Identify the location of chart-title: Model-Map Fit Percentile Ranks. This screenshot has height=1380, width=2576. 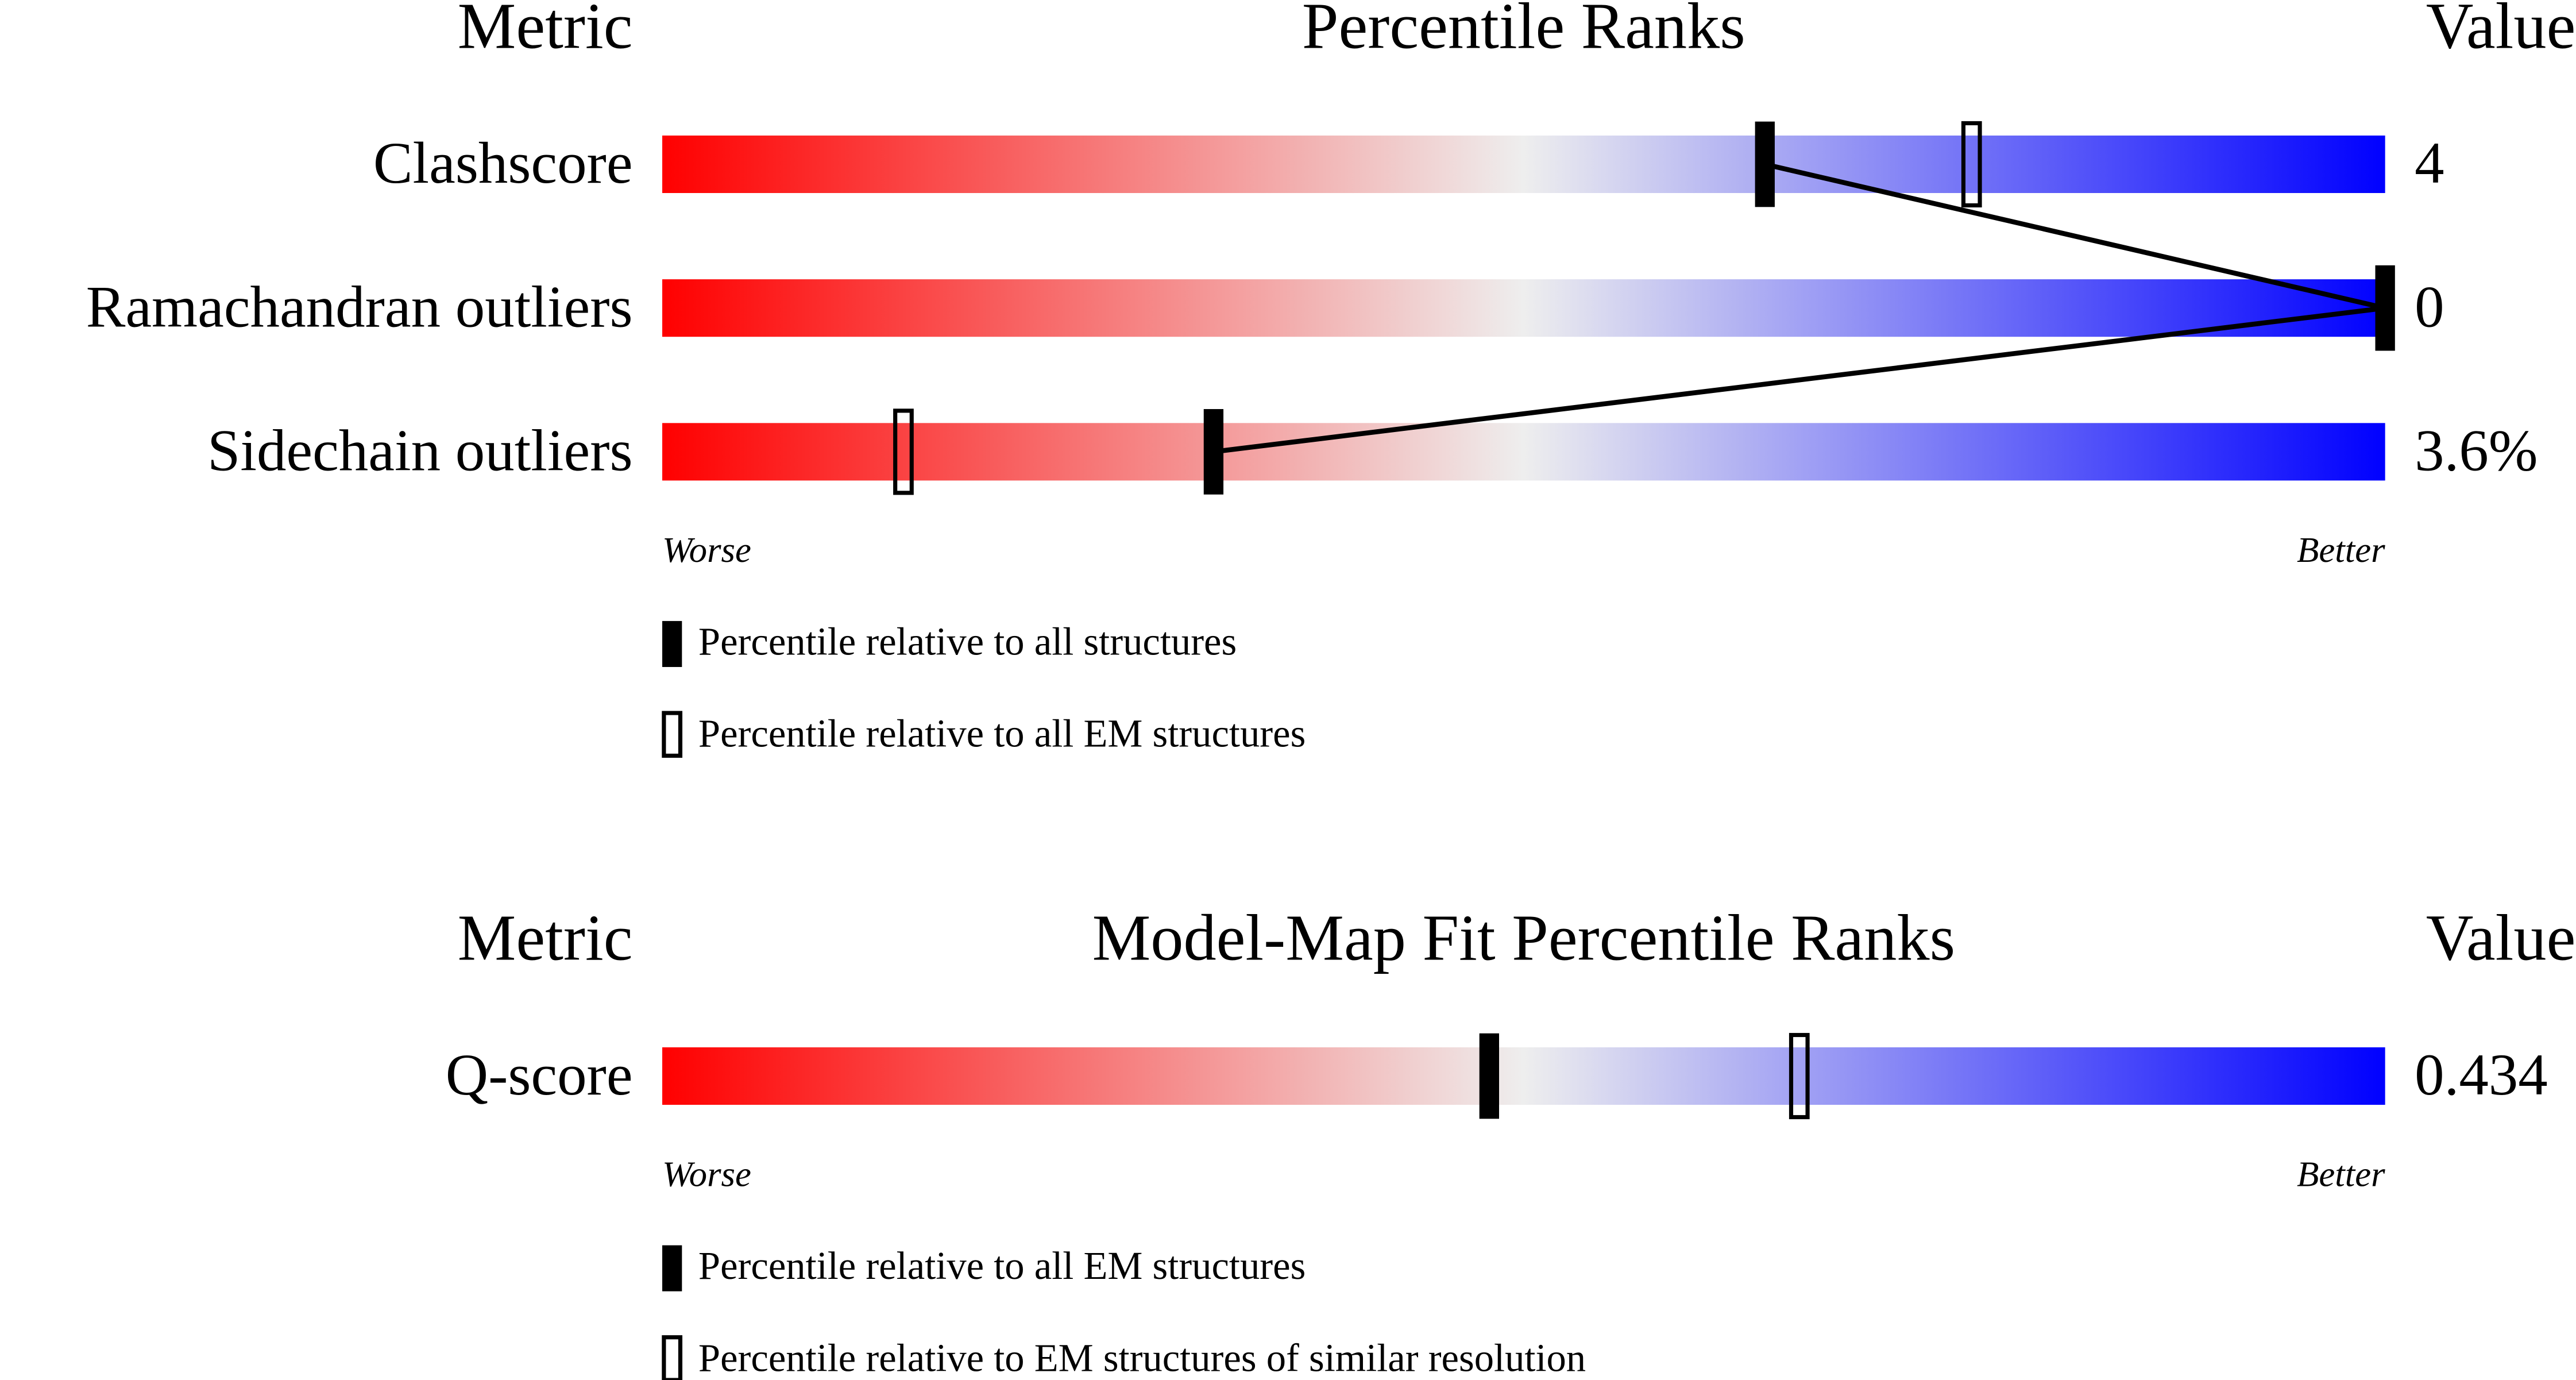
(1524, 937).